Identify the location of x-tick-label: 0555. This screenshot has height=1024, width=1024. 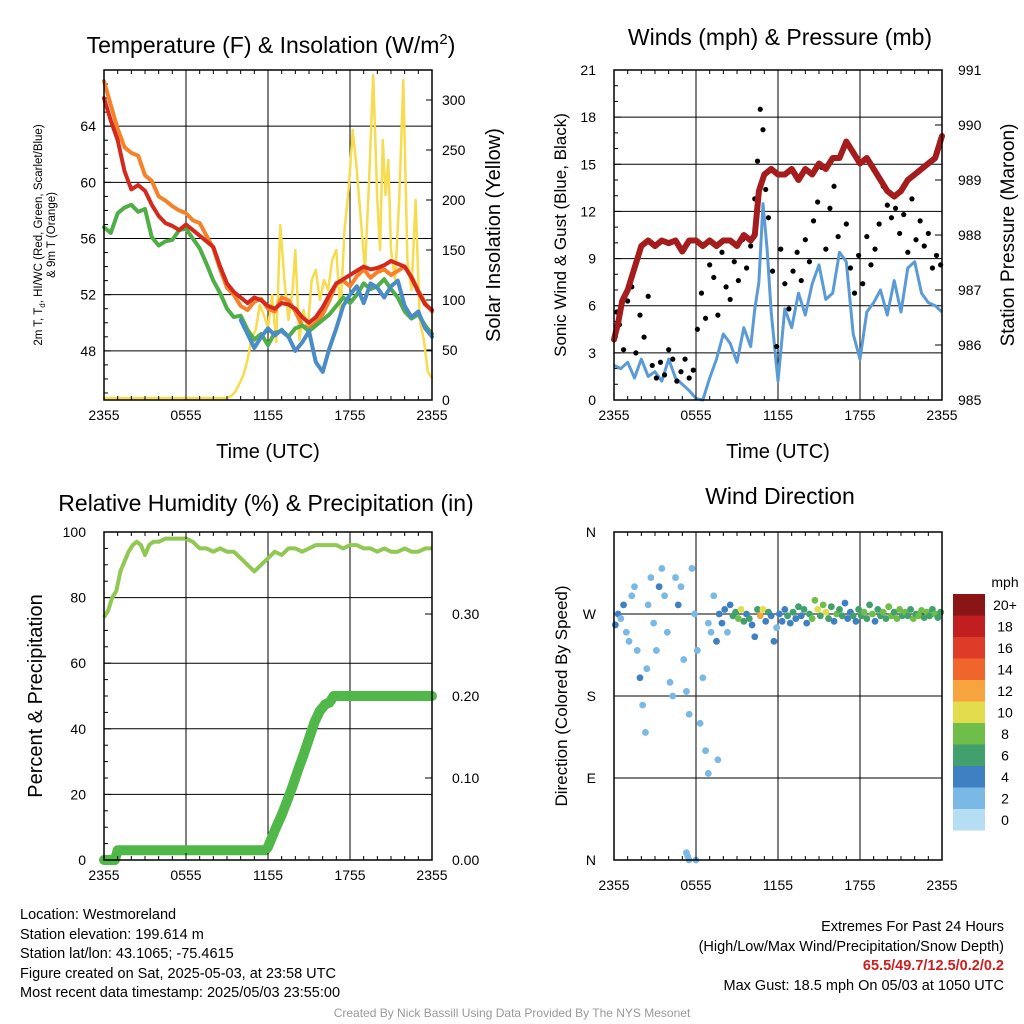
(695, 885).